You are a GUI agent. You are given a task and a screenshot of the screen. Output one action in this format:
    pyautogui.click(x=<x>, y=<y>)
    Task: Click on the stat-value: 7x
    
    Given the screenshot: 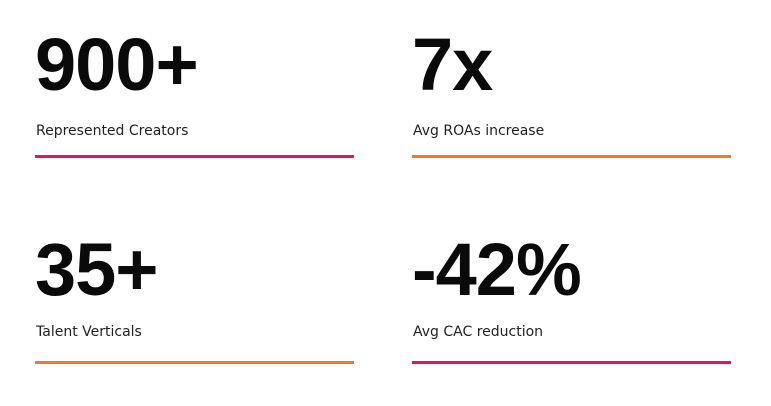 What is the action you would take?
    pyautogui.click(x=452, y=64)
    